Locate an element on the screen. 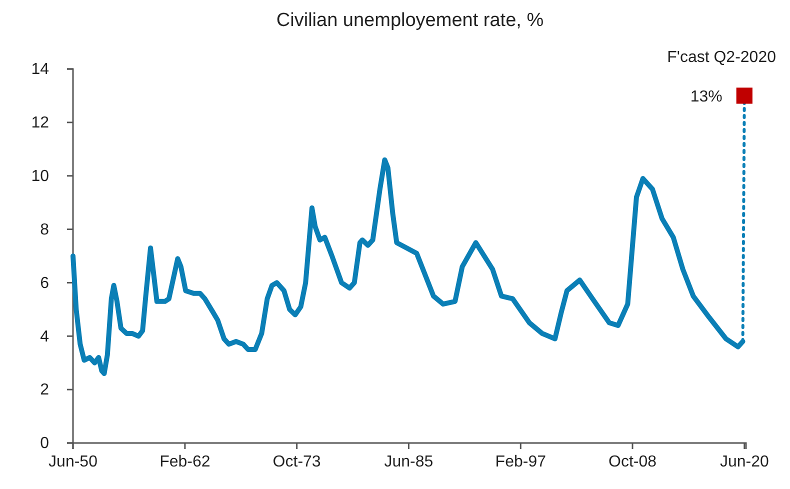 This screenshot has height=489, width=790. y-tick-label: 10 is located at coordinates (40, 176).